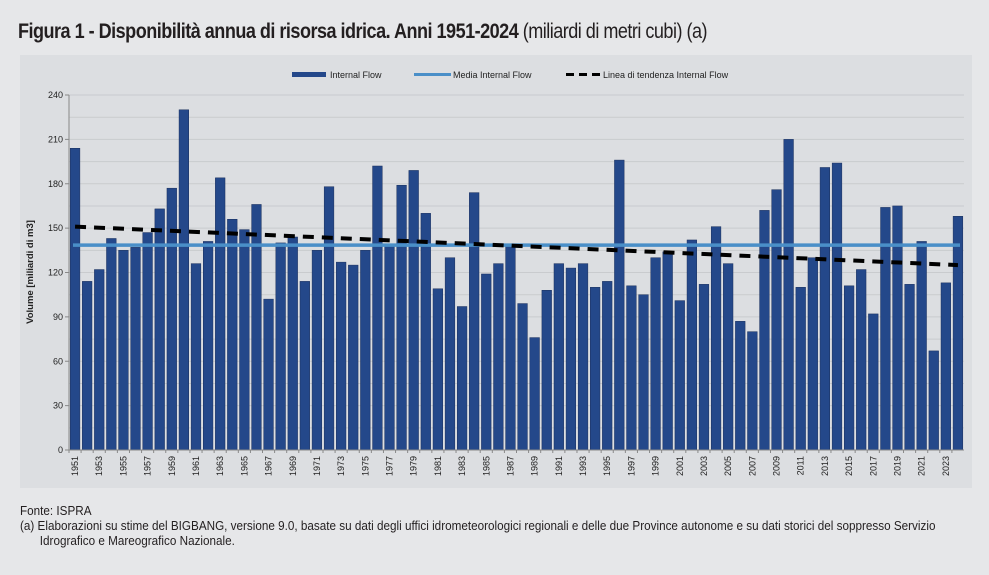 The height and width of the screenshot is (575, 989). I want to click on bar-1988, so click(522, 377).